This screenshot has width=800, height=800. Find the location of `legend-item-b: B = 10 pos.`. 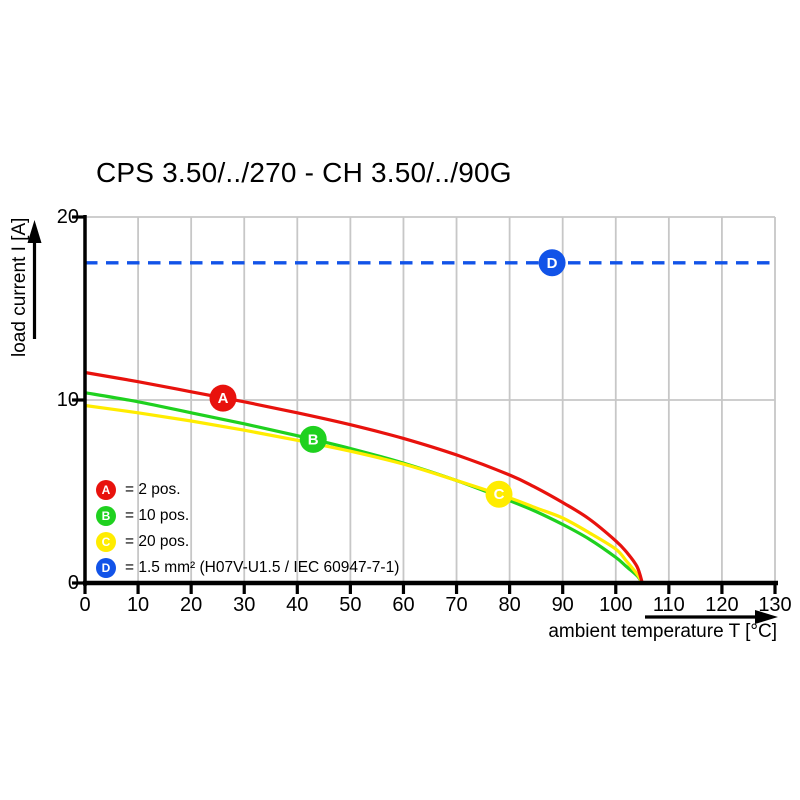

legend-item-b: B = 10 pos. is located at coordinates (247, 516).